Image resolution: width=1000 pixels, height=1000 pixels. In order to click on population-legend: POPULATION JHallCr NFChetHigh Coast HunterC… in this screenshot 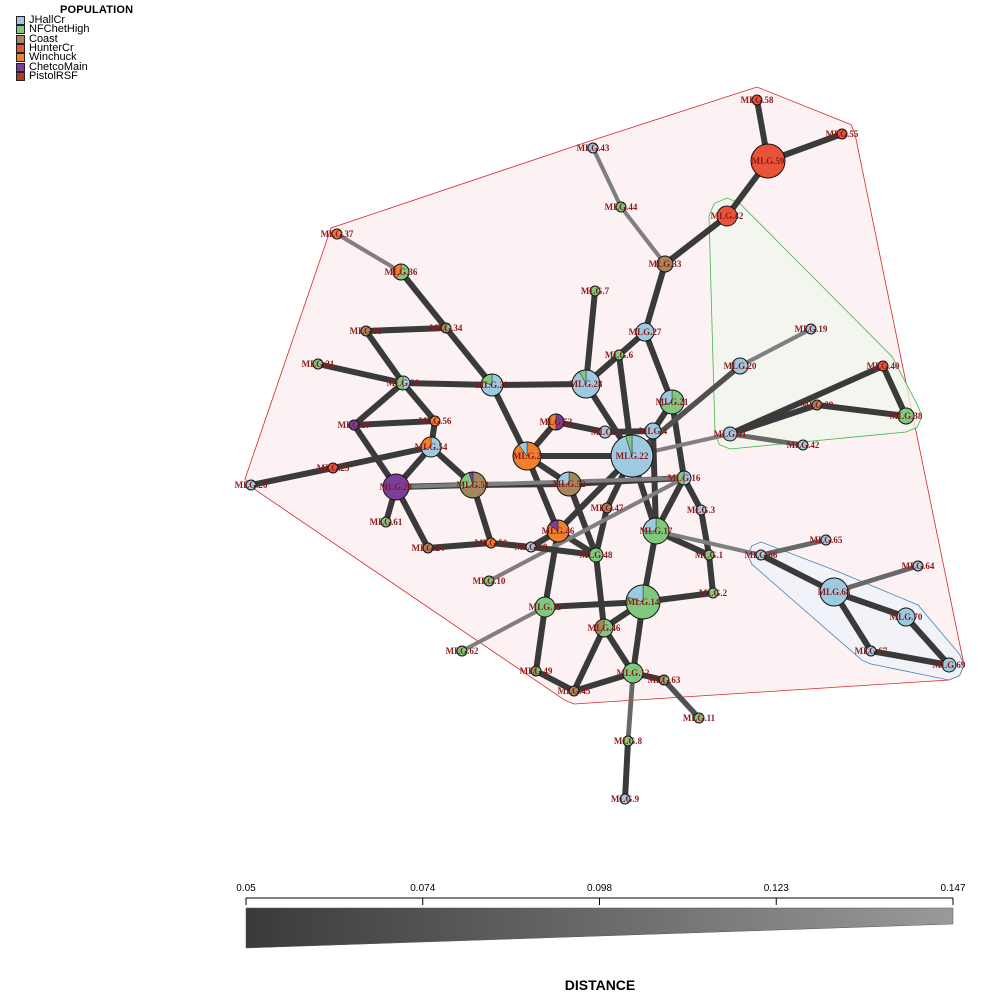, I will do `click(74, 42)`.